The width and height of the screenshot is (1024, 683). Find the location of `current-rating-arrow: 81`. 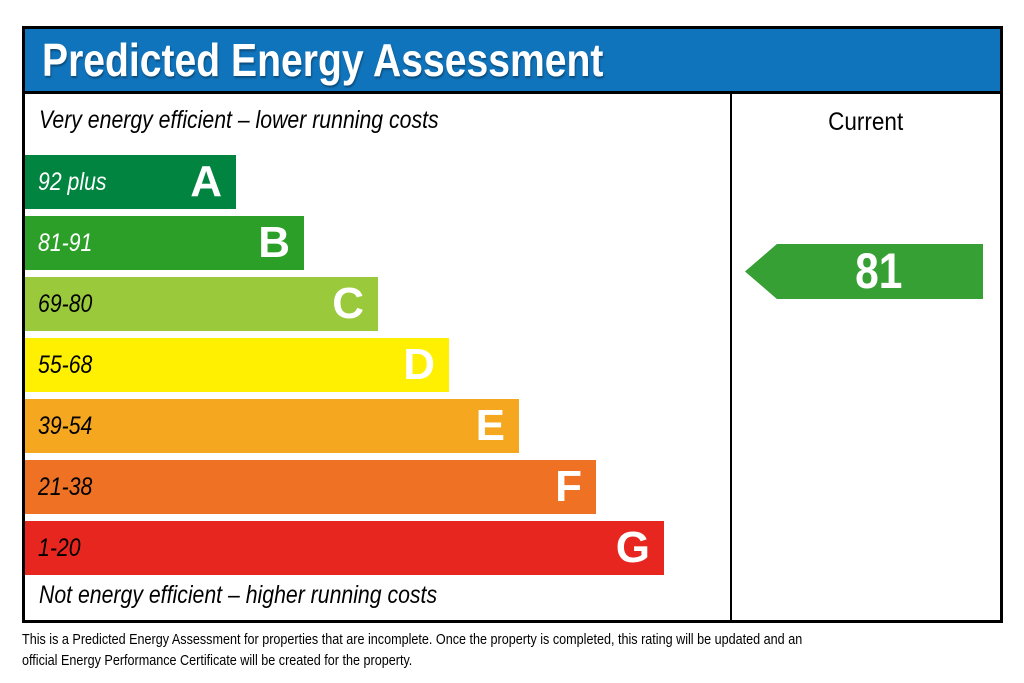

current-rating-arrow: 81 is located at coordinates (864, 271).